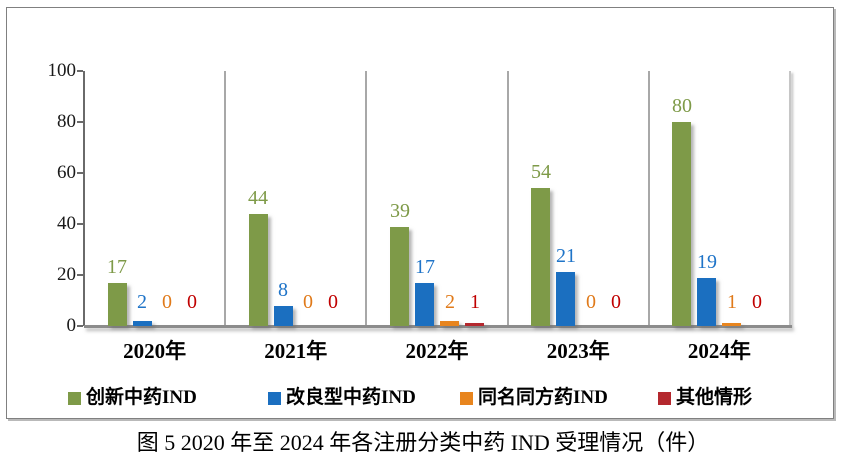 Image resolution: width=846 pixels, height=469 pixels. What do you see at coordinates (351, 397) in the screenshot?
I see `legend-label: 改良型中药IND` at bounding box center [351, 397].